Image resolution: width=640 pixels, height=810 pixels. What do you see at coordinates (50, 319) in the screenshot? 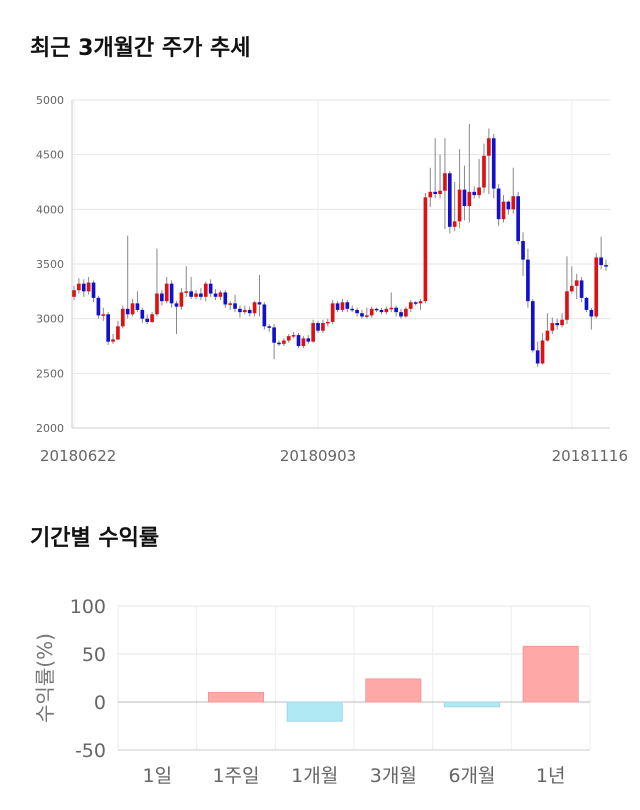
I see `y-tick-label: 3000` at bounding box center [50, 319].